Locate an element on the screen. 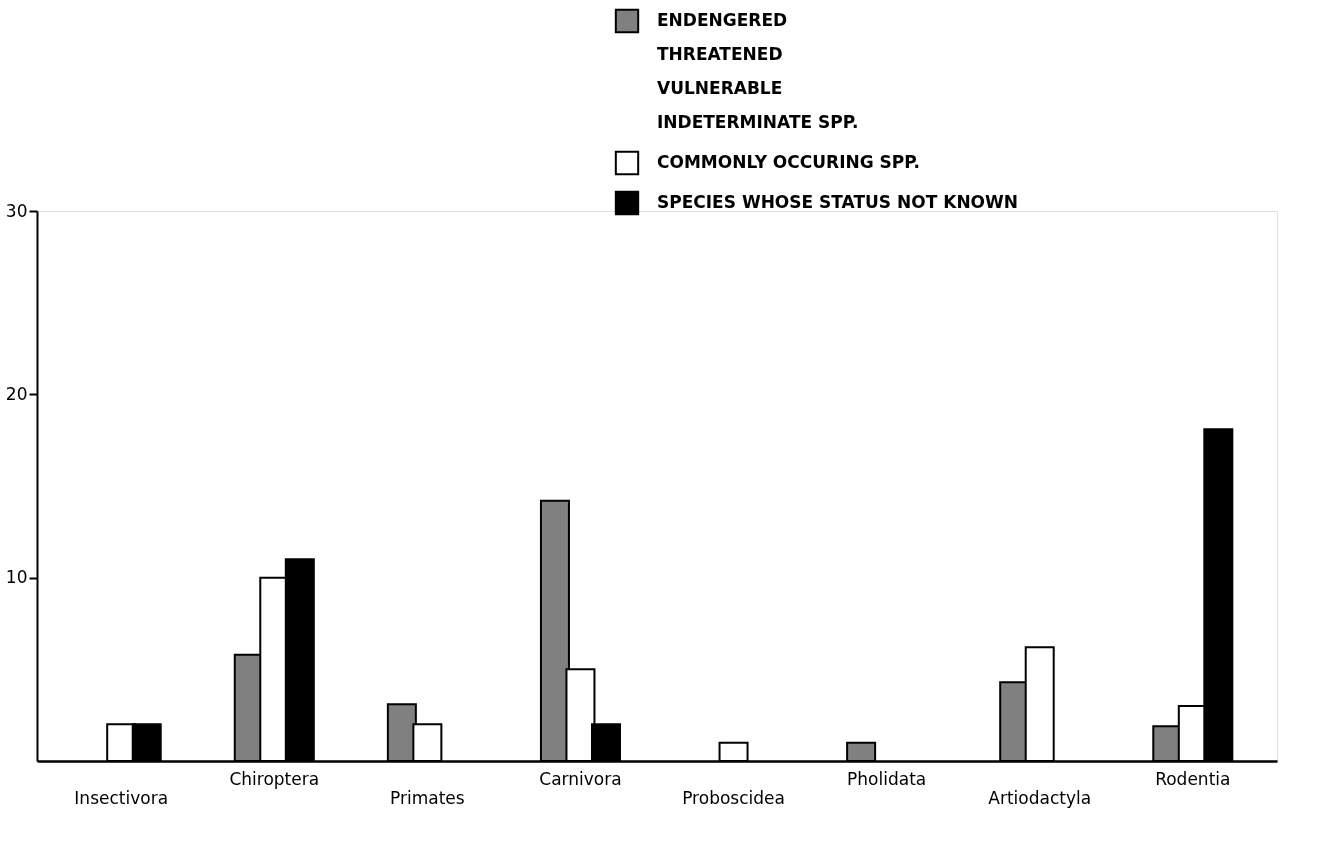 The image size is (1337, 845). x-tick-label: Chiroptera is located at coordinates (274, 778).